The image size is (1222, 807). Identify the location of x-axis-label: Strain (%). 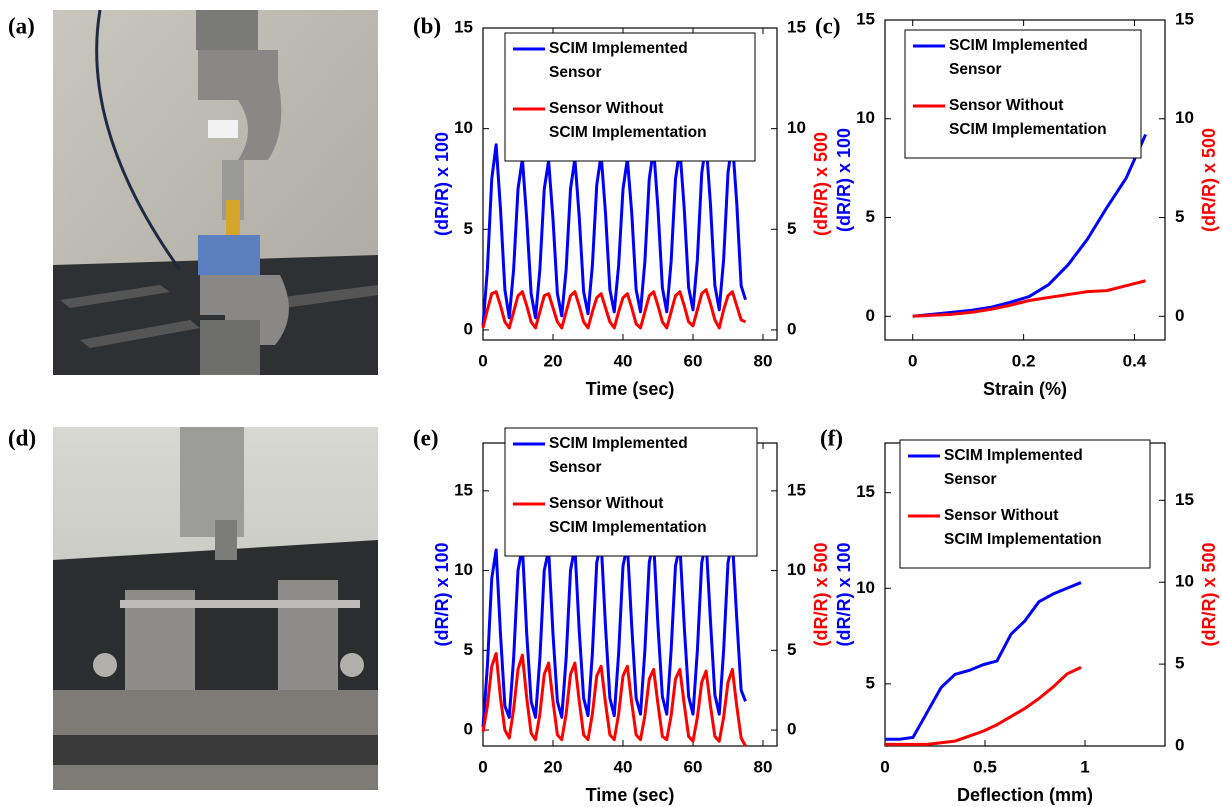
(1025, 389).